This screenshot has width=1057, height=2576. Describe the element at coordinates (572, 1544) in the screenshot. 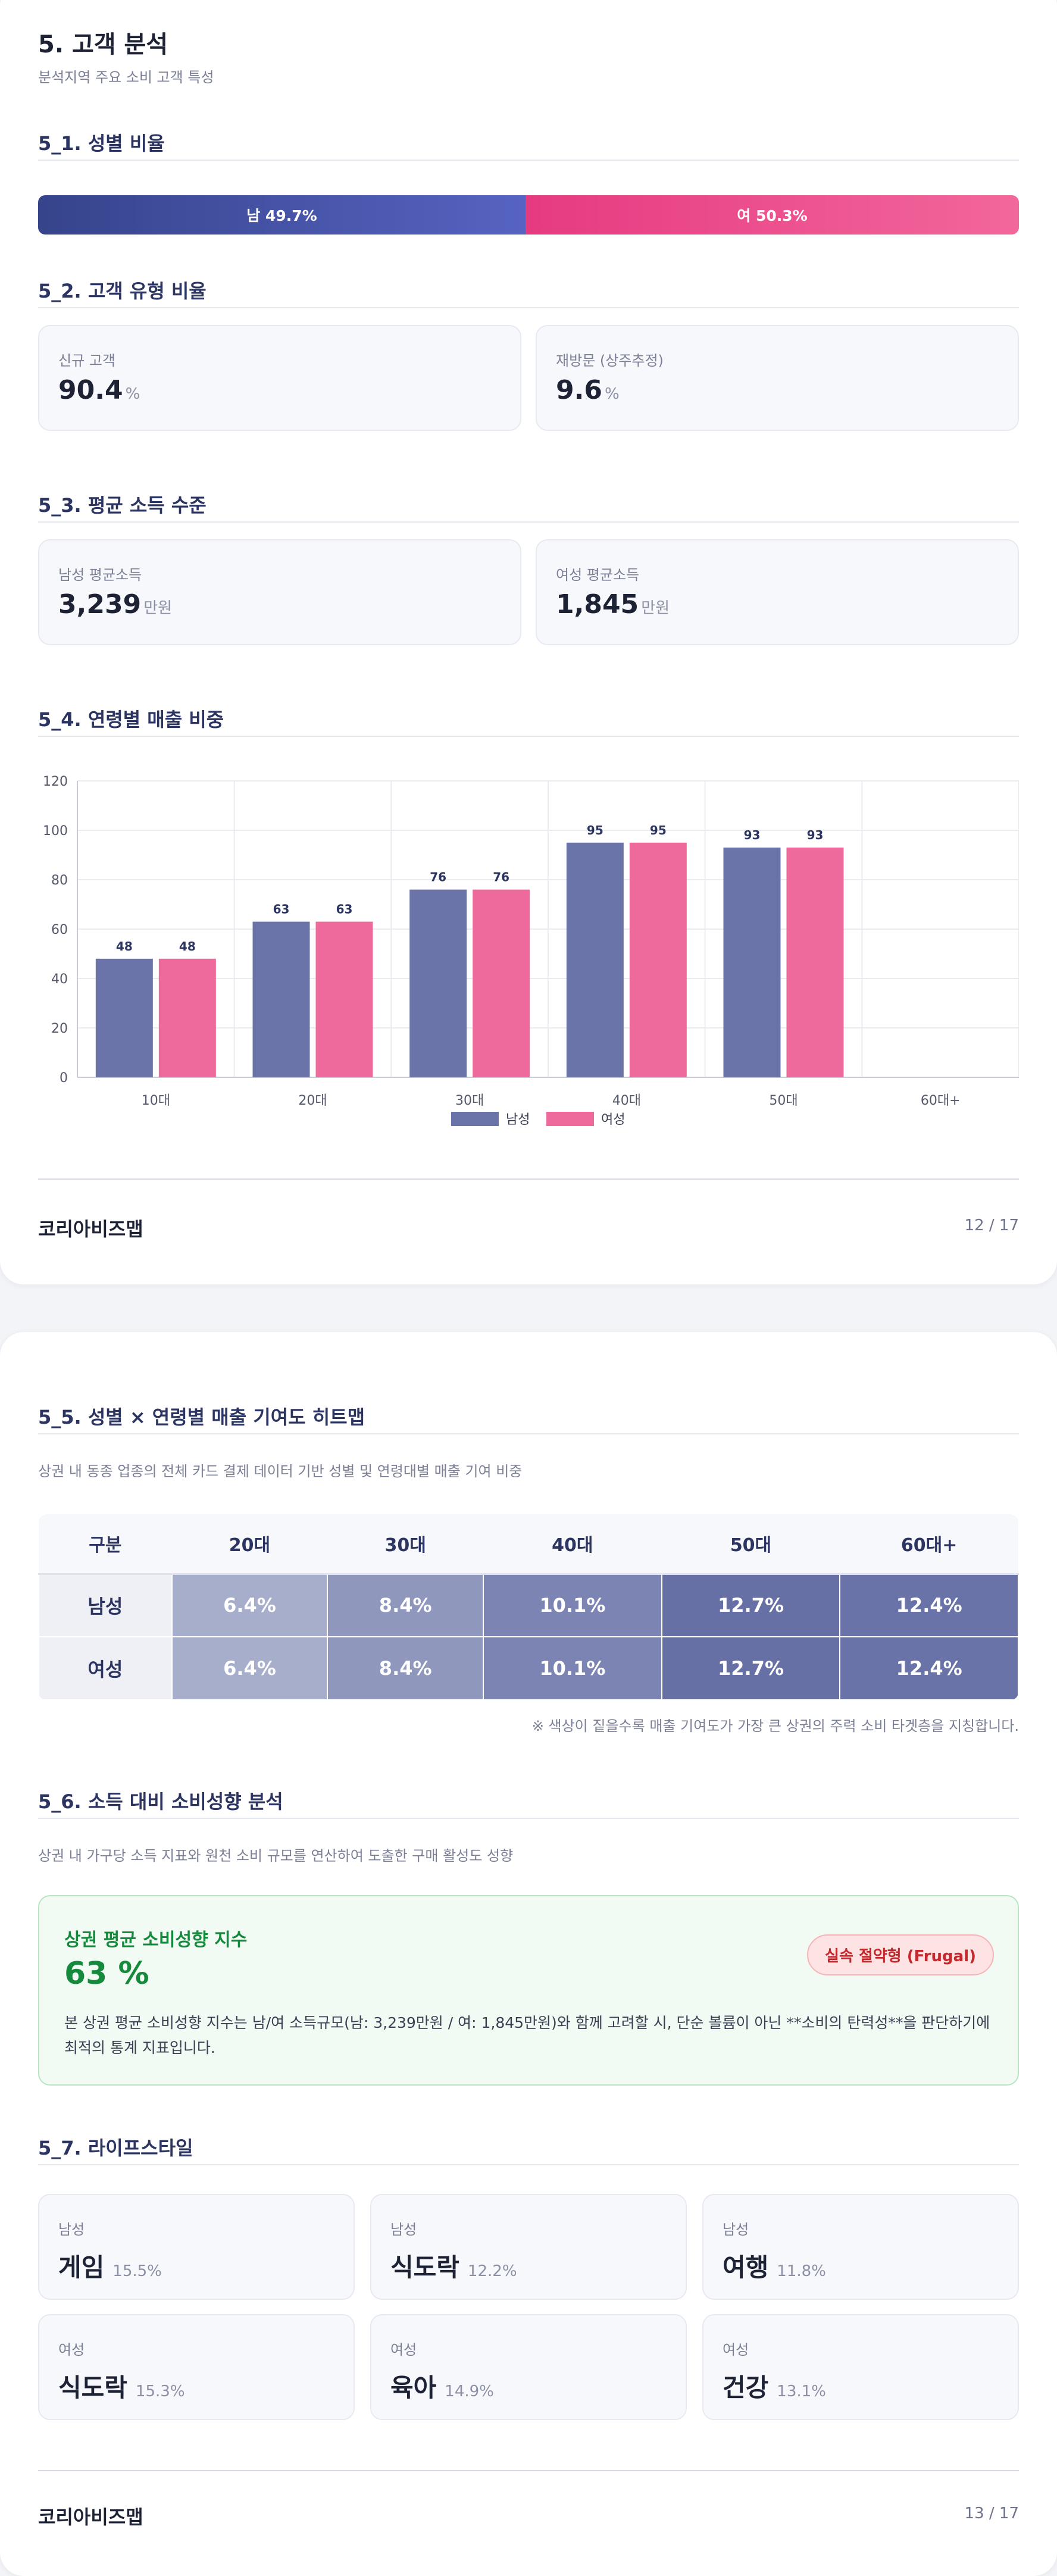

I see `header-cell: 40대` at that location.